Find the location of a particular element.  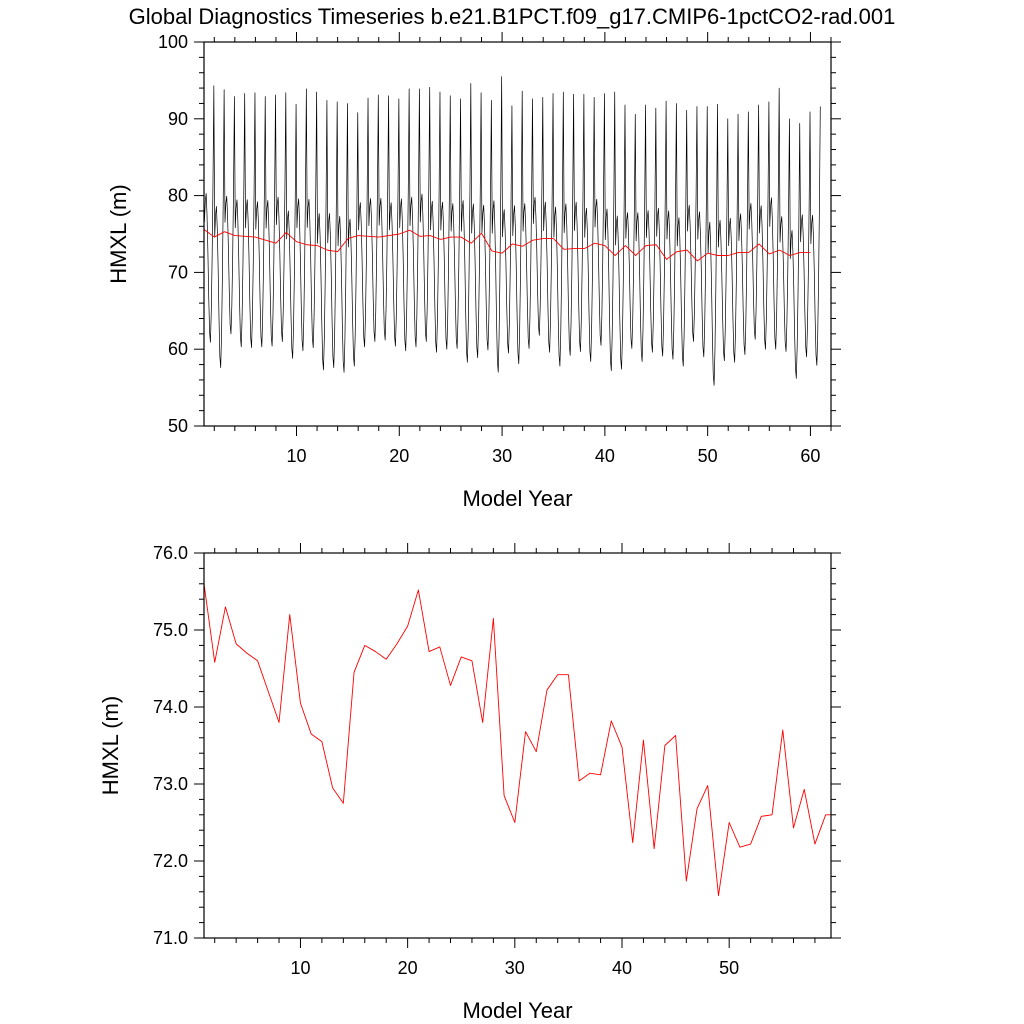

y-tick-label: 90 is located at coordinates (178, 119).